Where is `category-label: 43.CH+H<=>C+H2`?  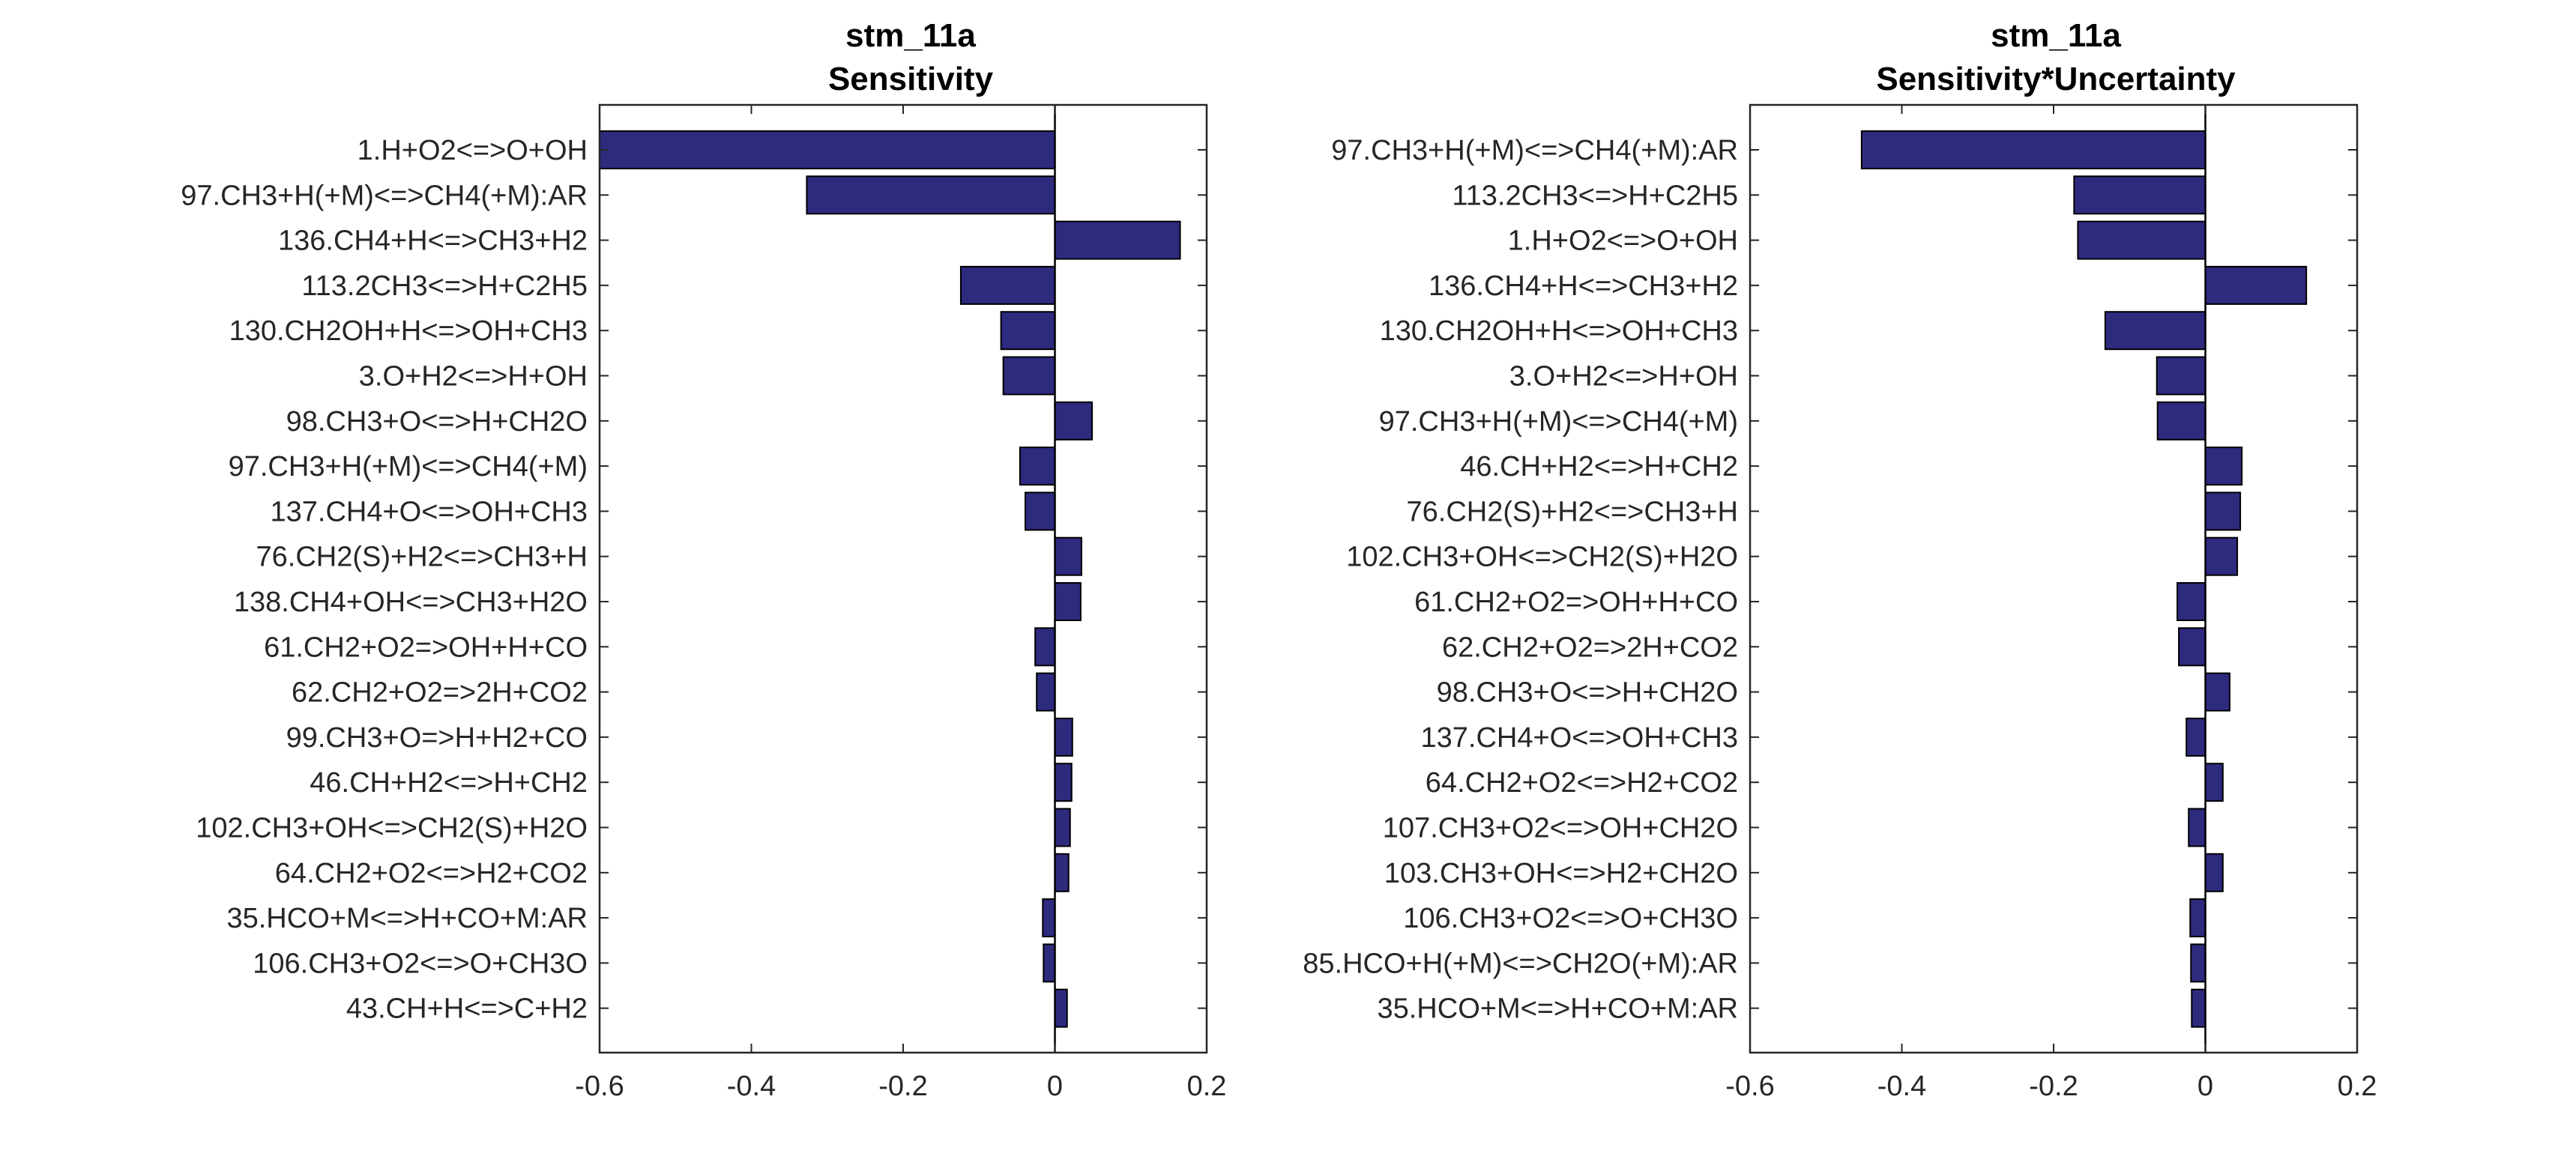 category-label: 43.CH+H<=>C+H2 is located at coordinates (467, 1009).